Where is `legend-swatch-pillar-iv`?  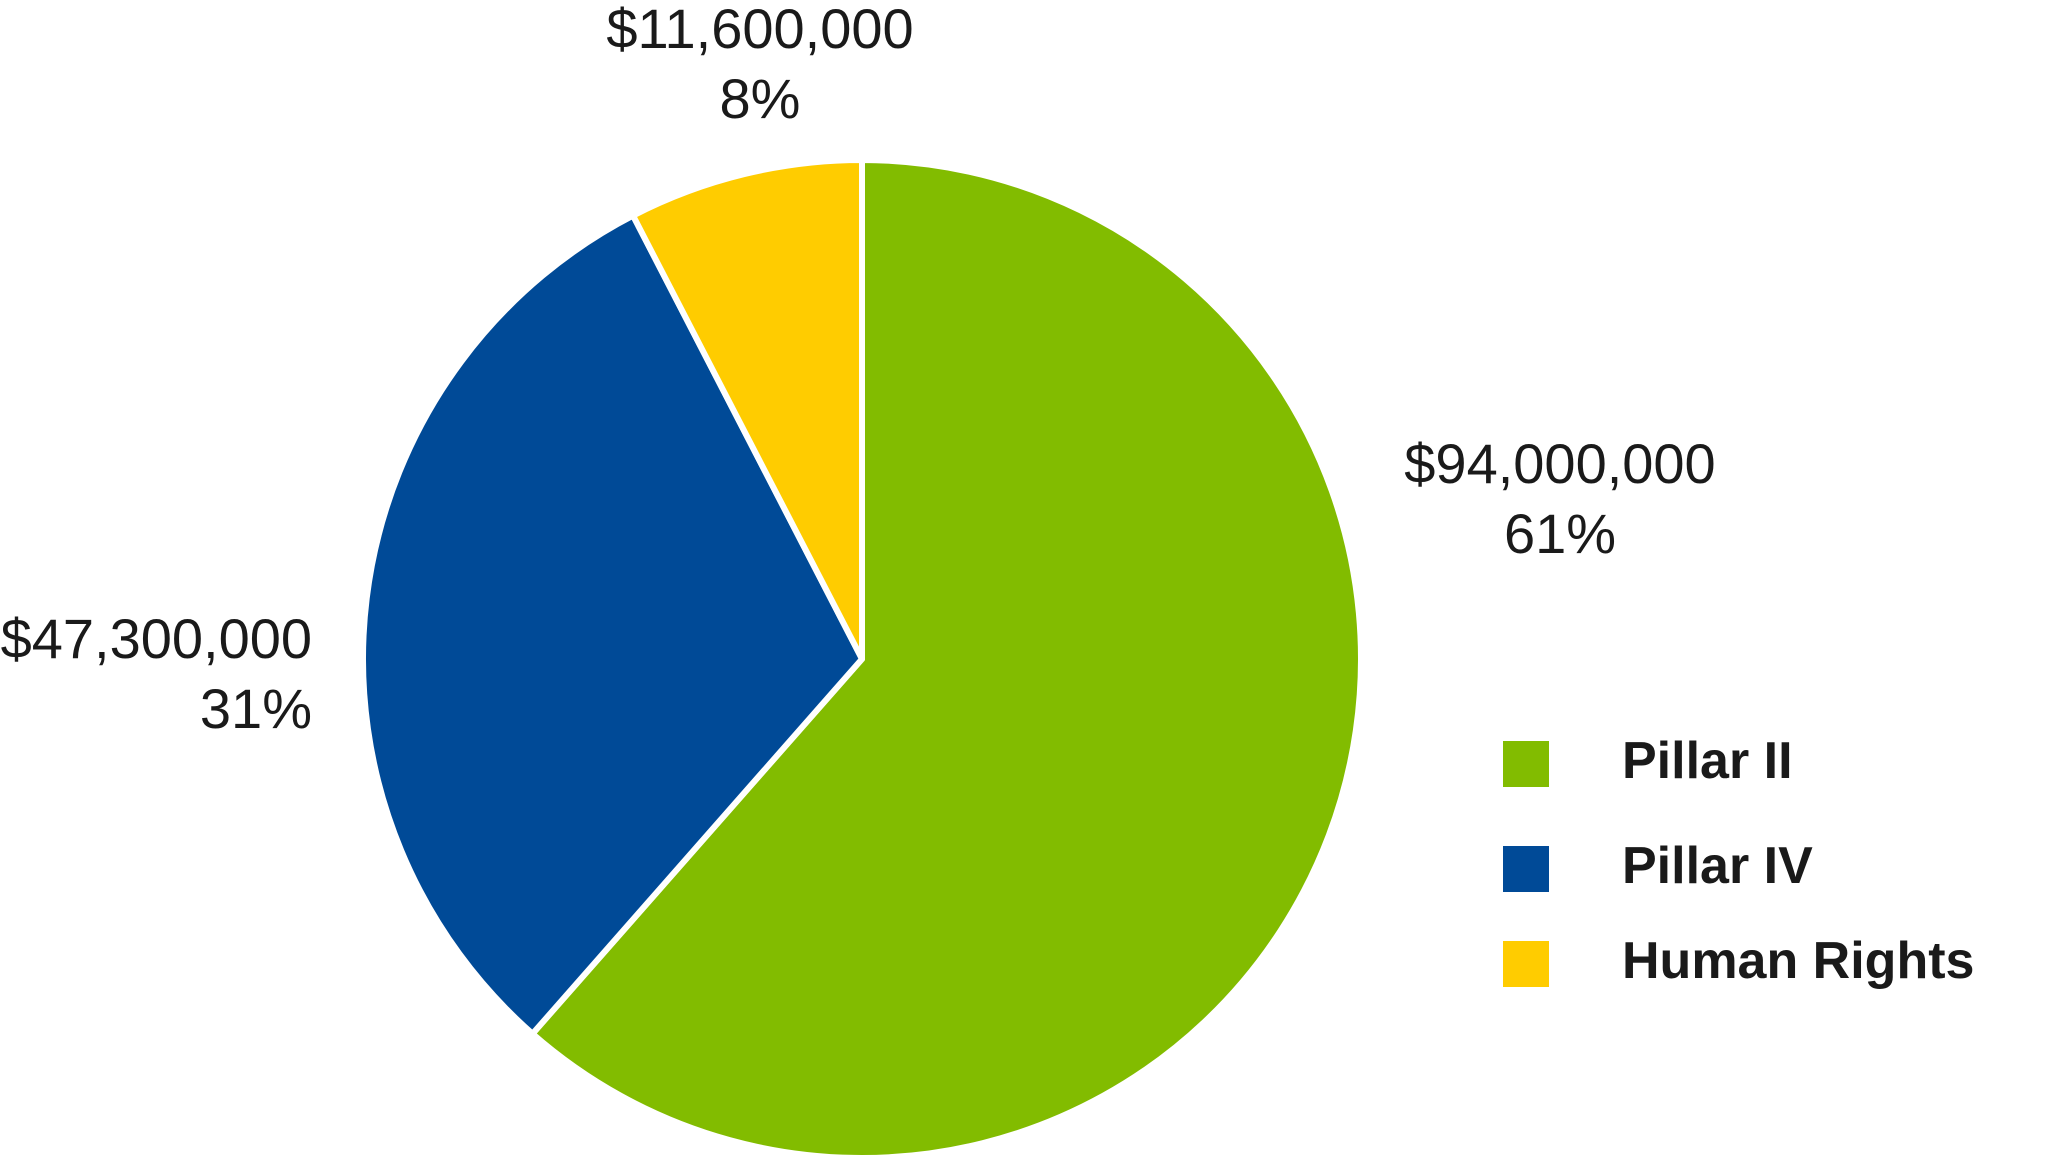 legend-swatch-pillar-iv is located at coordinates (1526, 869).